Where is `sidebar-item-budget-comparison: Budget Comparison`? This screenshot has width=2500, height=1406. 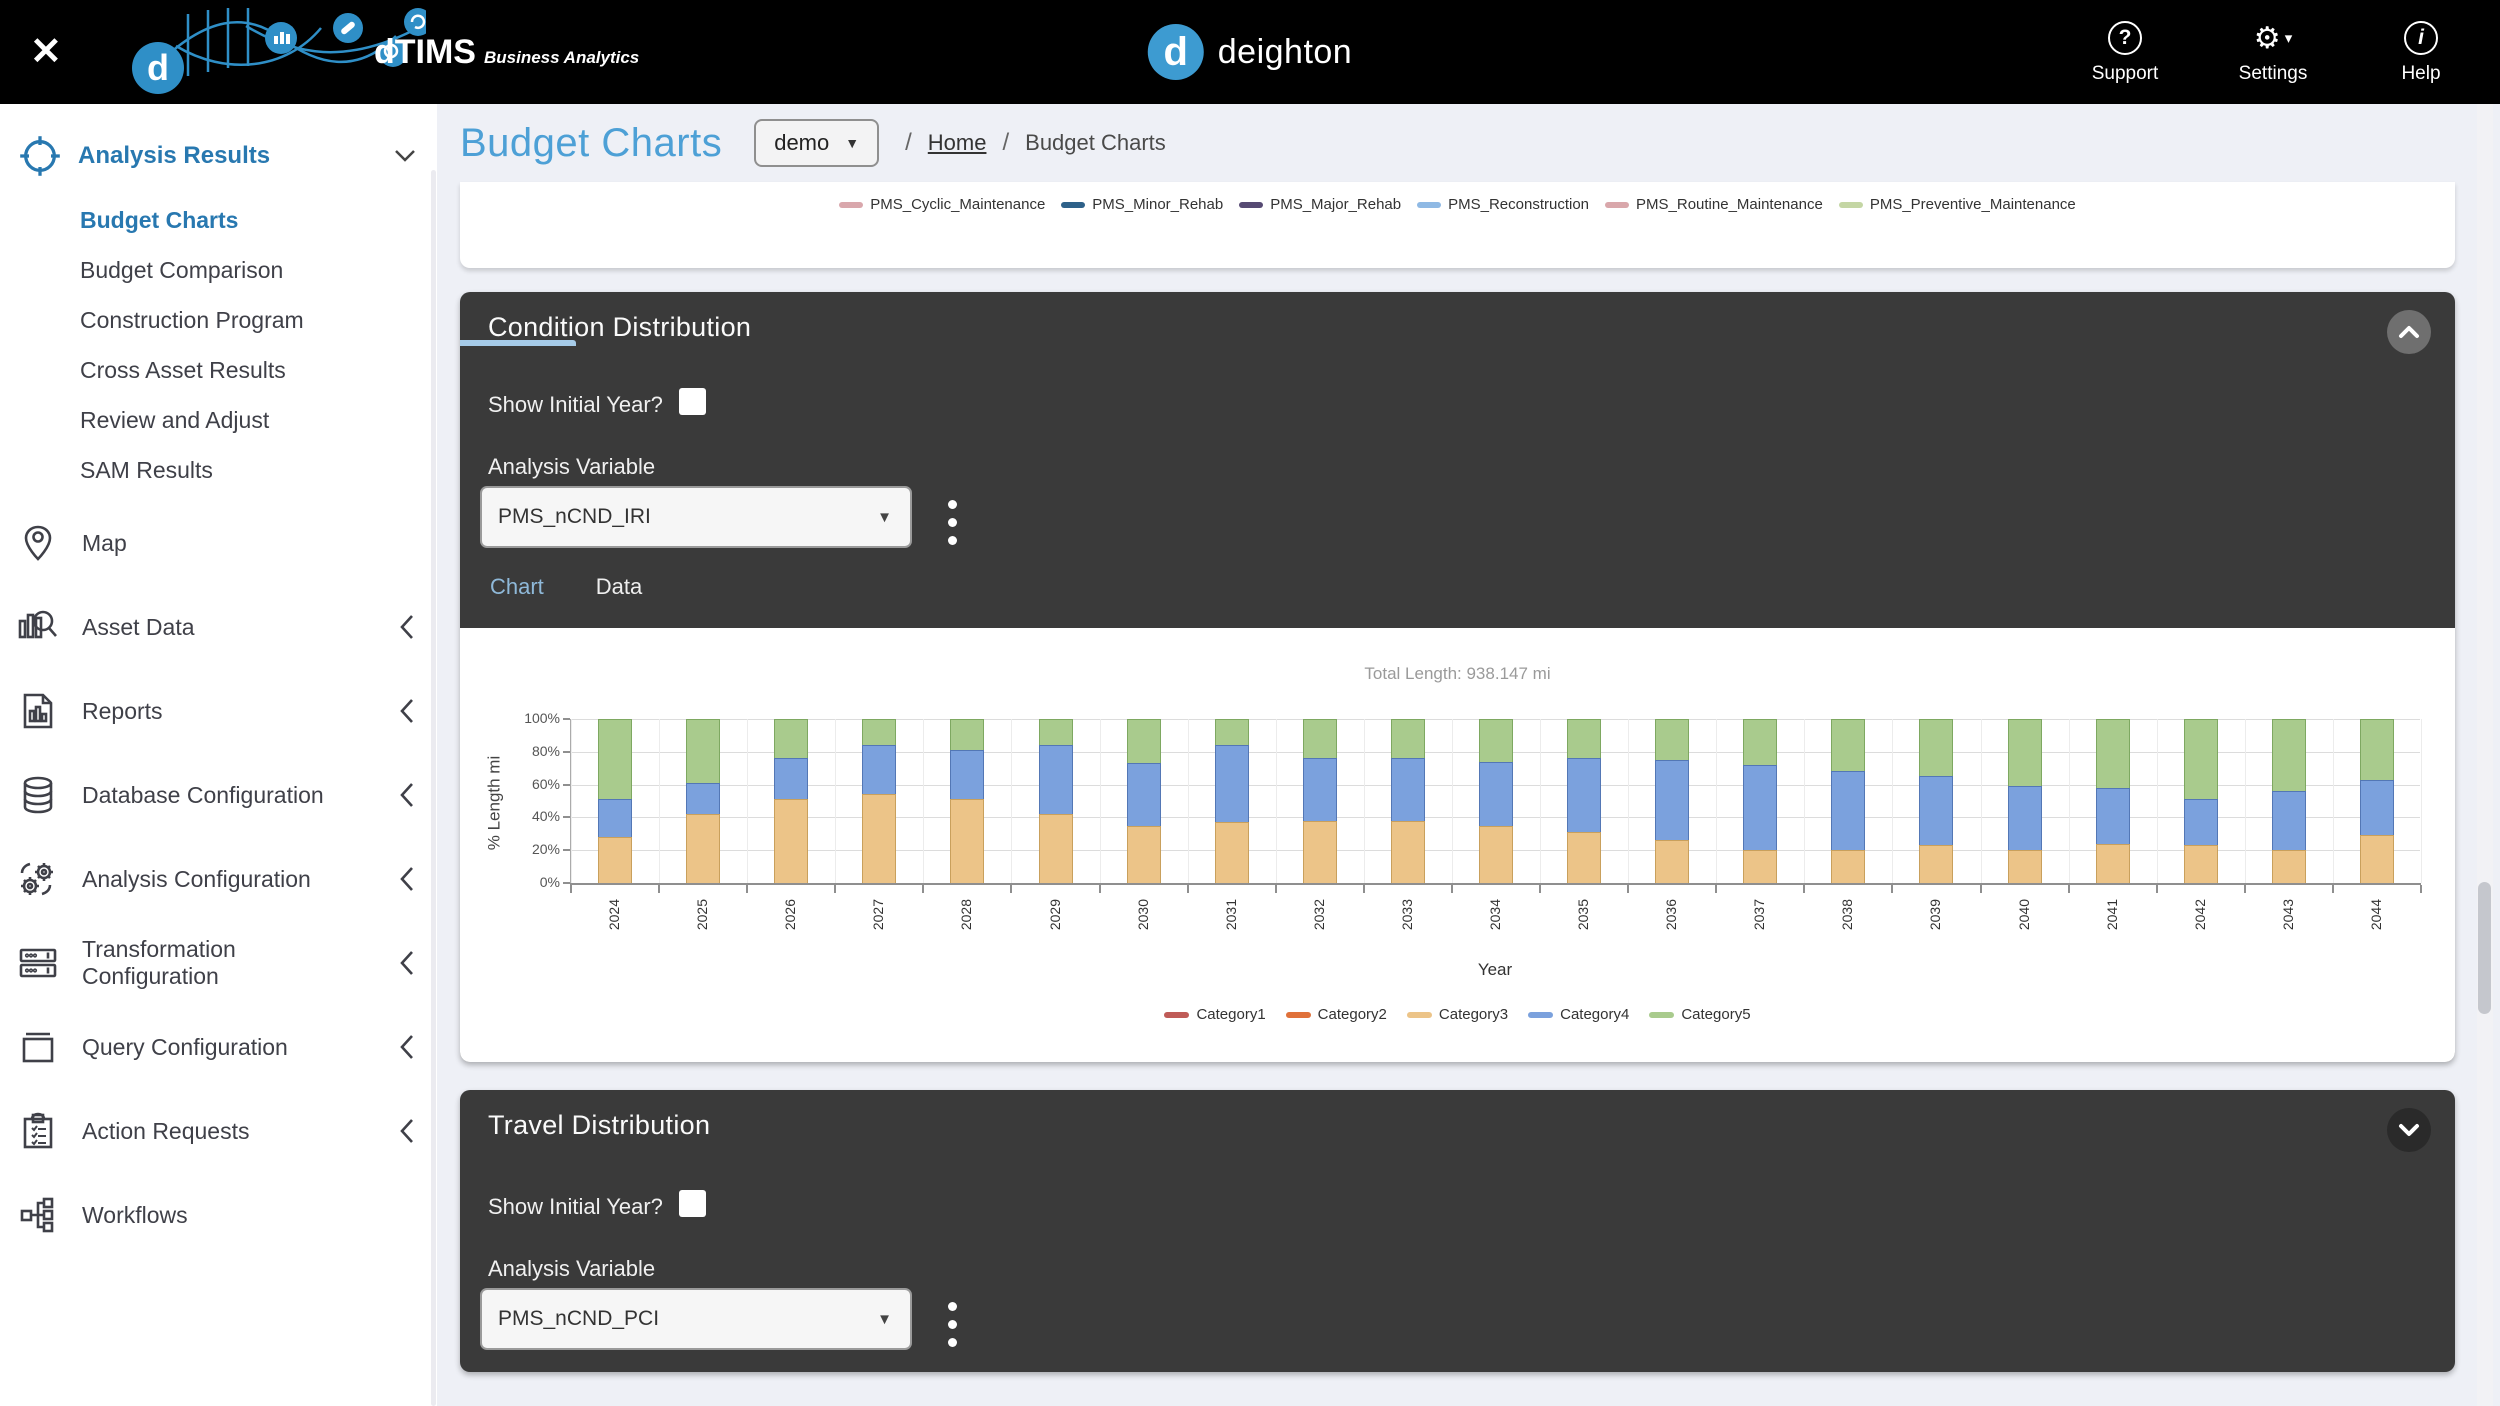 sidebar-item-budget-comparison: Budget Comparison is located at coordinates (182, 270).